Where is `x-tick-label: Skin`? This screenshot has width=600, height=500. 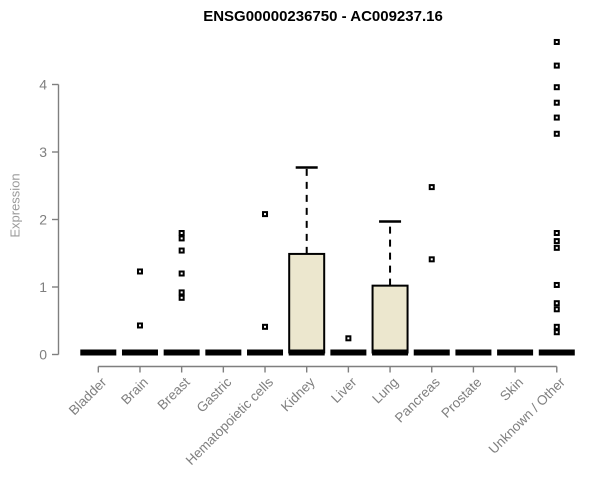 x-tick-label: Skin is located at coordinates (511, 389).